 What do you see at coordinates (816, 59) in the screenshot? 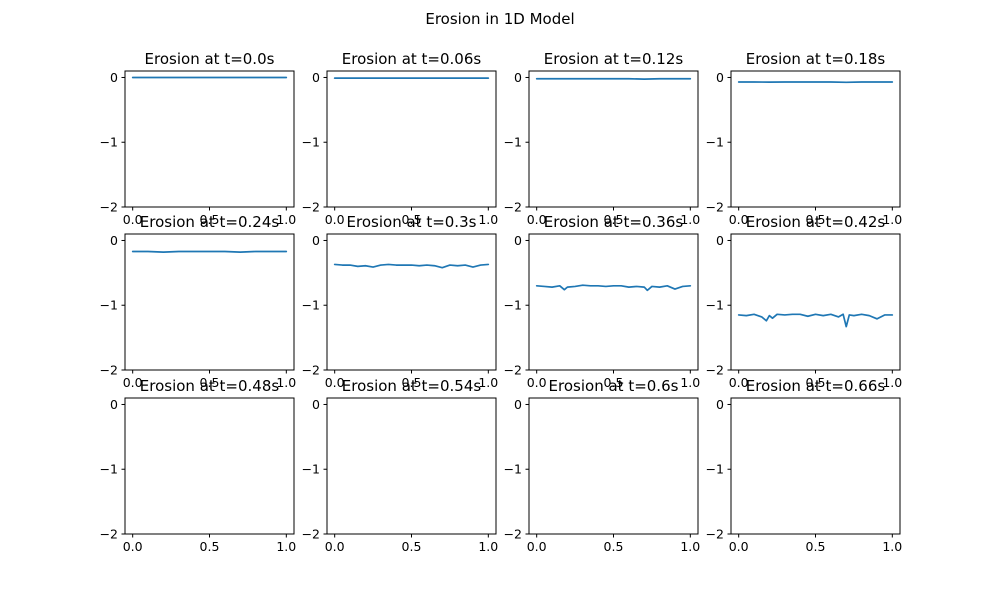
I see `subplot-title: Erosion at t=0.18s` at bounding box center [816, 59].